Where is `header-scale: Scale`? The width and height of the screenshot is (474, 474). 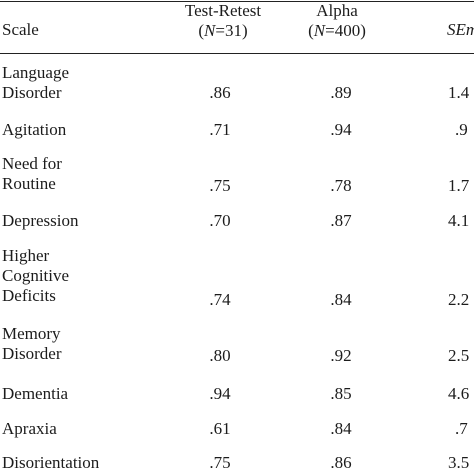 header-scale: Scale is located at coordinates (20, 29).